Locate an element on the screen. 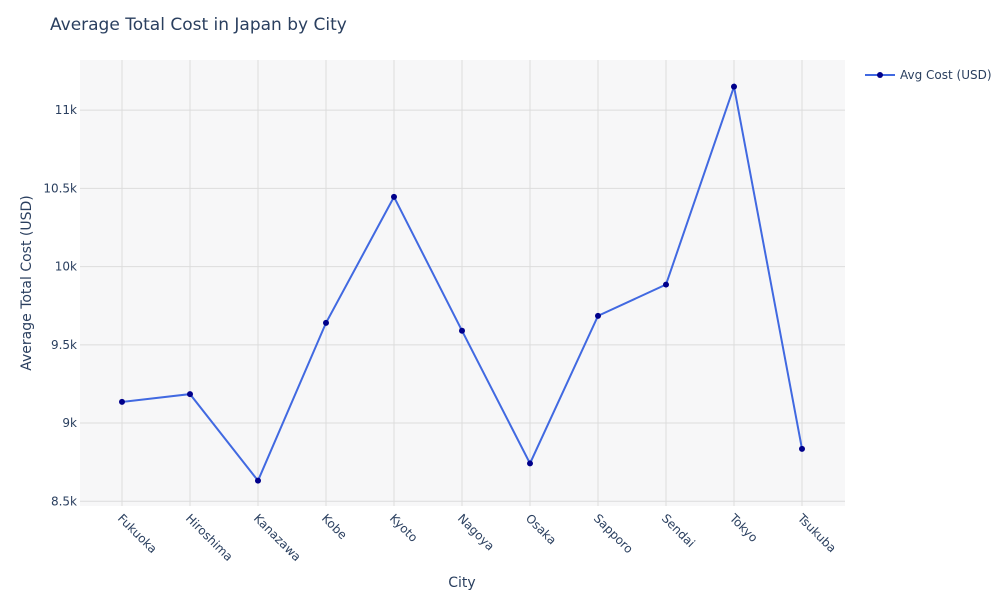  y-axis-ticks: 8.5k 9k 9.5k 10k 10.5k 11k is located at coordinates (60, 305).